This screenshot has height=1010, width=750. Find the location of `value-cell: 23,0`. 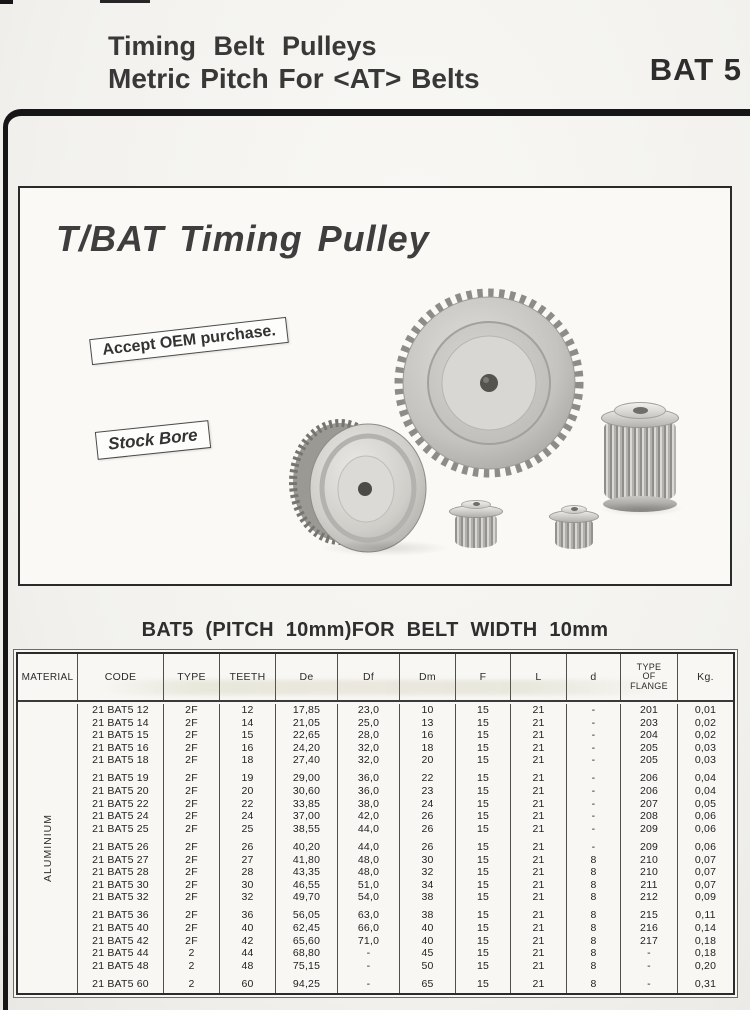

value-cell: 23,0 is located at coordinates (369, 710).